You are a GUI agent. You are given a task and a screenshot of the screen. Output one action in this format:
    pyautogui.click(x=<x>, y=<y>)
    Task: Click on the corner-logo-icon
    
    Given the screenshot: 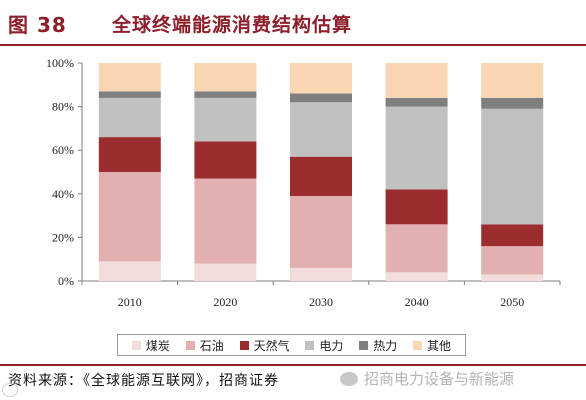 What is the action you would take?
    pyautogui.click(x=10, y=390)
    